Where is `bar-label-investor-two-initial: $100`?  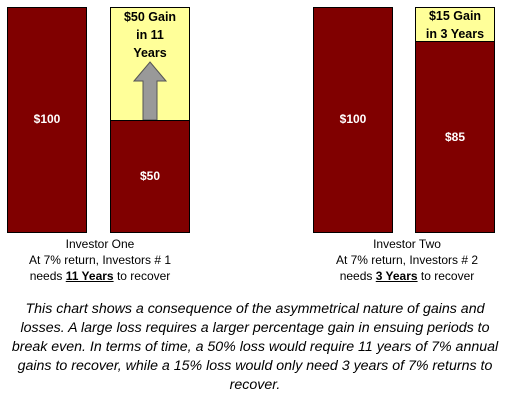
bar-label-investor-two-initial: $100 is located at coordinates (353, 119).